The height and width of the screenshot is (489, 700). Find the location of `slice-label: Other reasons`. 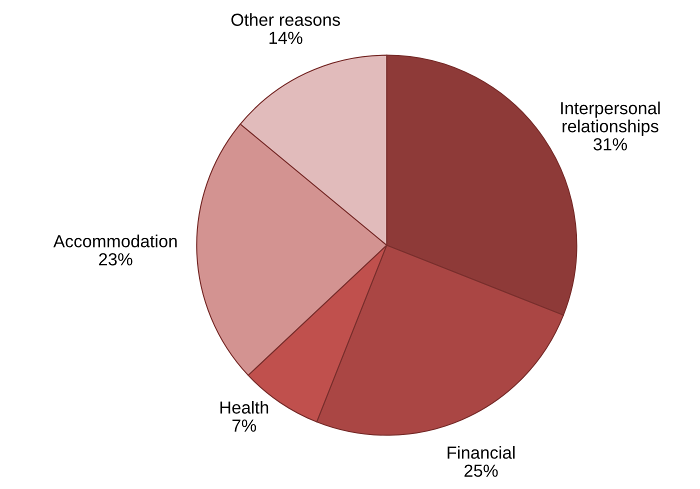

slice-label: Other reasons is located at coordinates (285, 19).